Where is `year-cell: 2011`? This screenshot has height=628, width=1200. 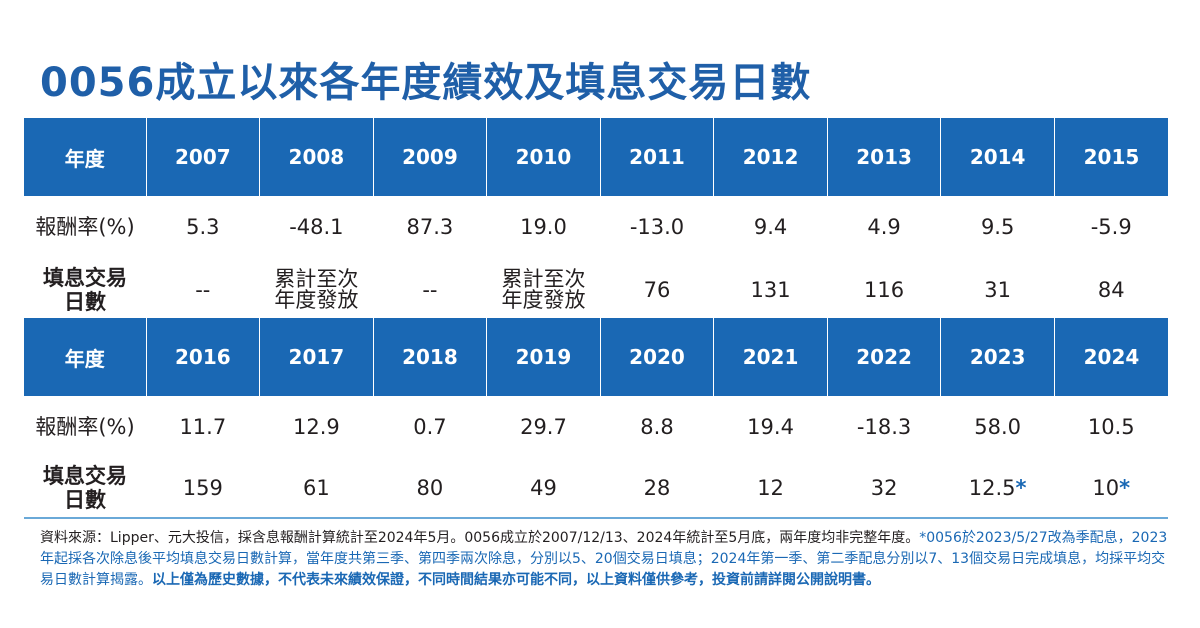
year-cell: 2011 is located at coordinates (656, 157).